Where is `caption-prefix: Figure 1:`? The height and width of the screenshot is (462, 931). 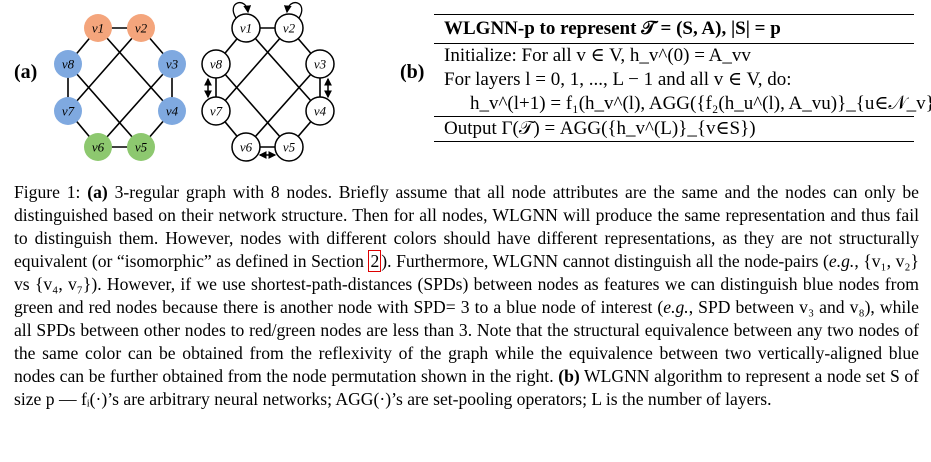 caption-prefix: Figure 1: is located at coordinates (51, 192).